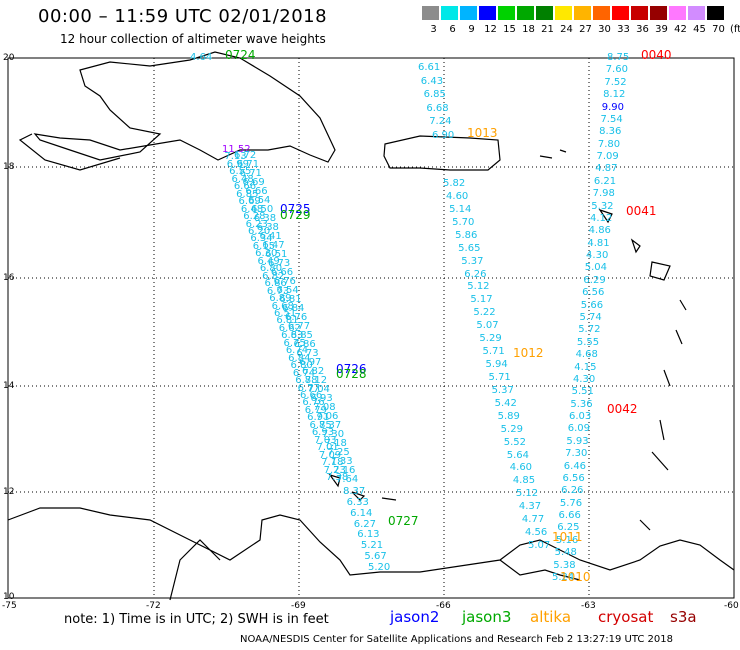  What do you see at coordinates (530, 507) in the screenshot?
I see `wave-height-value: 4.37` at bounding box center [530, 507].